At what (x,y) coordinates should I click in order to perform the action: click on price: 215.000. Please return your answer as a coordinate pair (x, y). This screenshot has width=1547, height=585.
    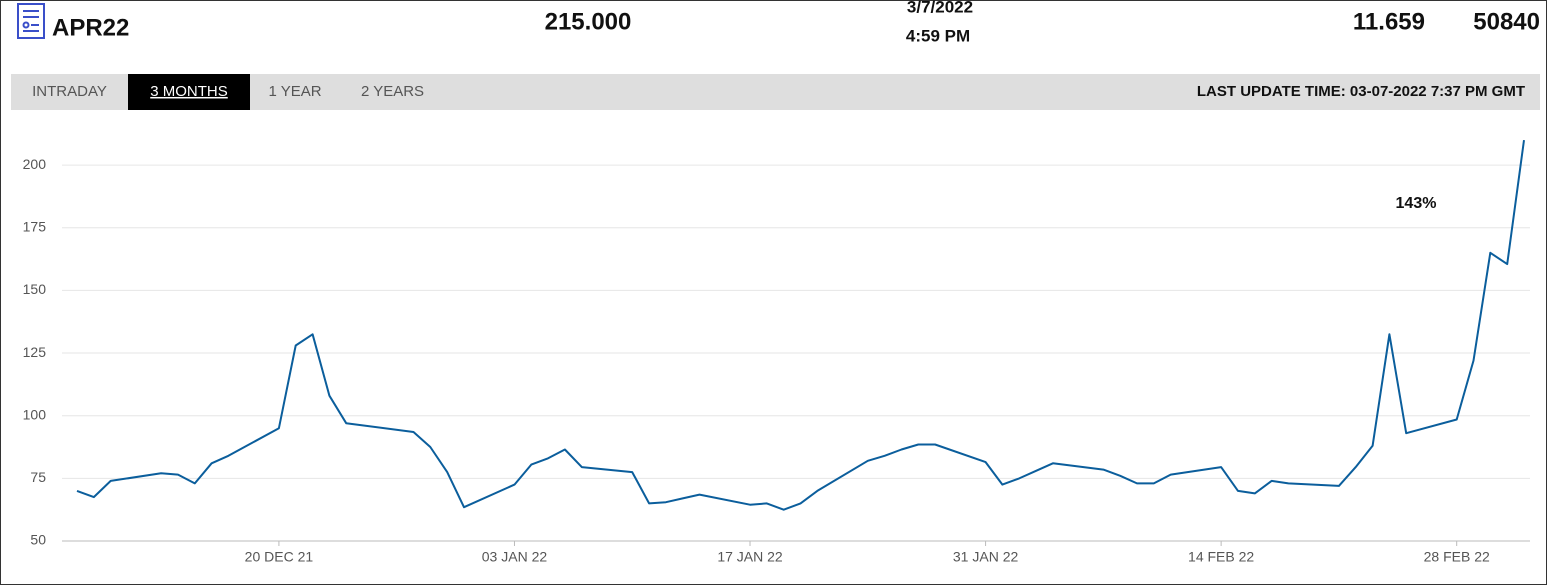
    Looking at the image, I should click on (588, 21).